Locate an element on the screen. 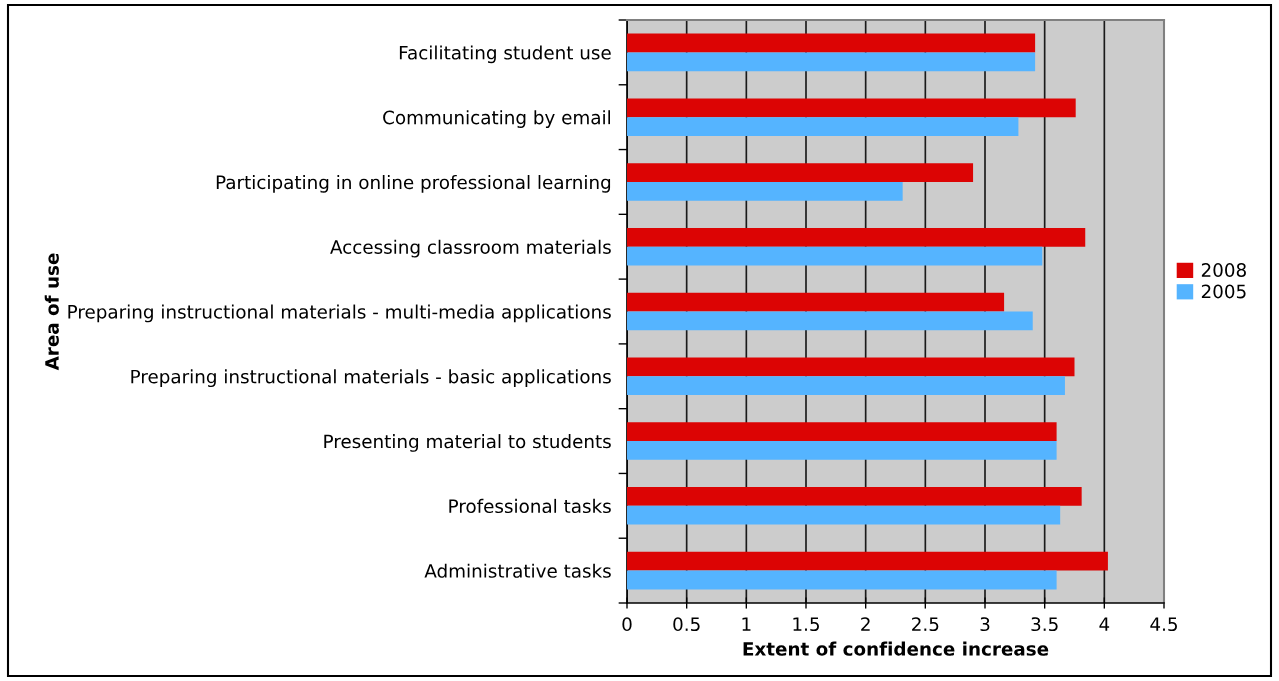 The width and height of the screenshot is (1279, 681). x-tick-label: 3 is located at coordinates (985, 624).